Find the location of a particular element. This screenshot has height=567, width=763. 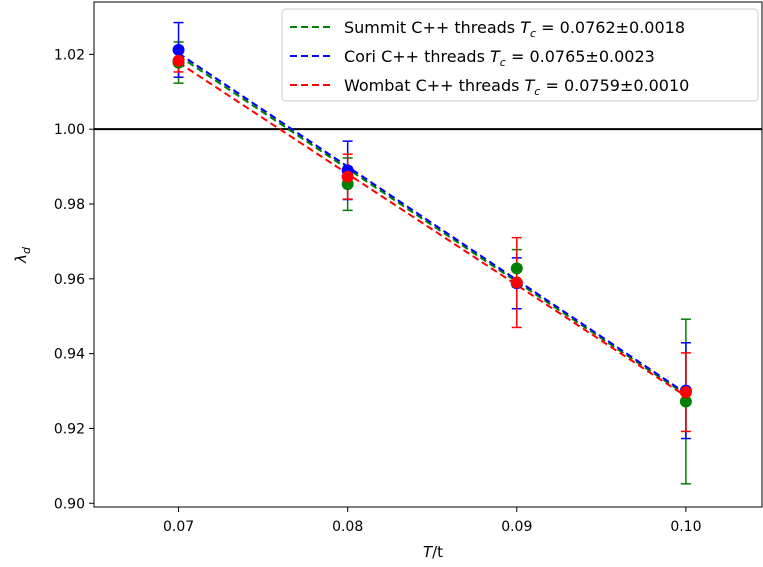

legend-box is located at coordinates (520, 55).